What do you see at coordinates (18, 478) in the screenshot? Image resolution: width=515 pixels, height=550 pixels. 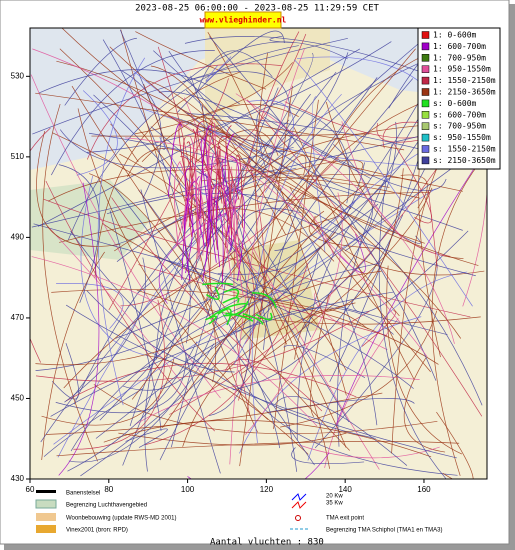 I see `y-tick-label: 430` at bounding box center [18, 478].